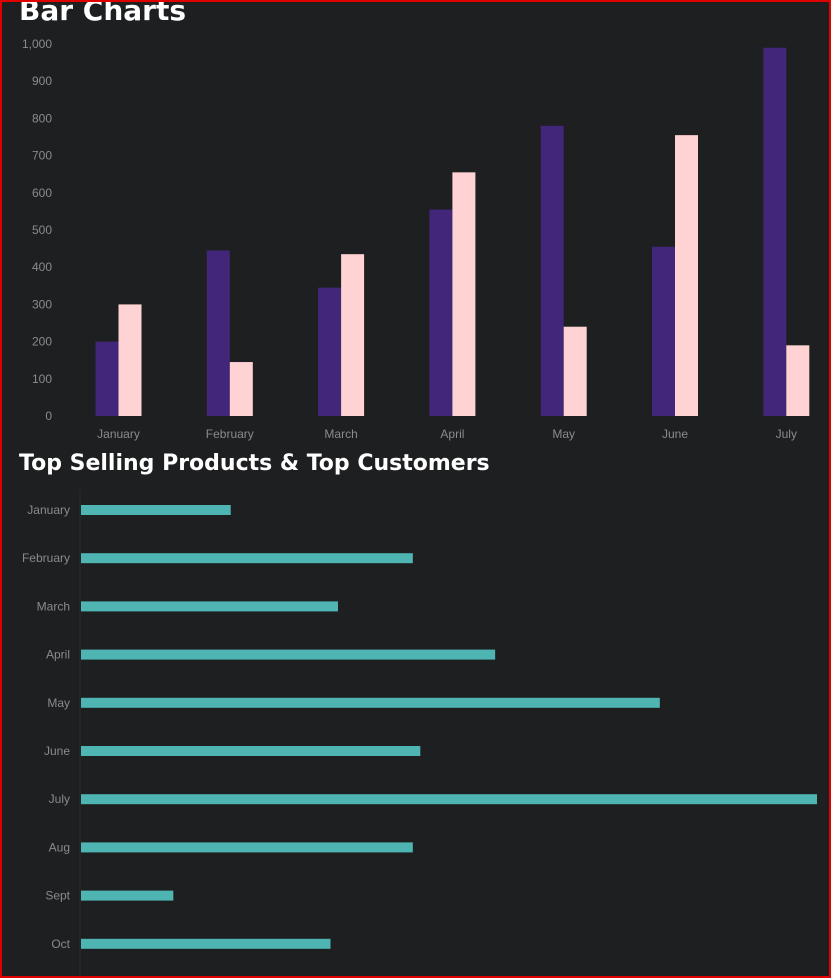 This screenshot has height=978, width=831. I want to click on x-tick-label: May, so click(563, 434).